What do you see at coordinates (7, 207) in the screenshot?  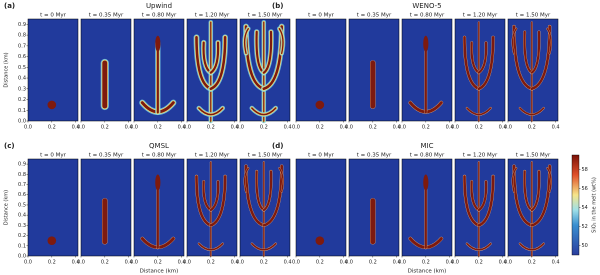 I see `y-axis-label: Distance (km)` at bounding box center [7, 207].